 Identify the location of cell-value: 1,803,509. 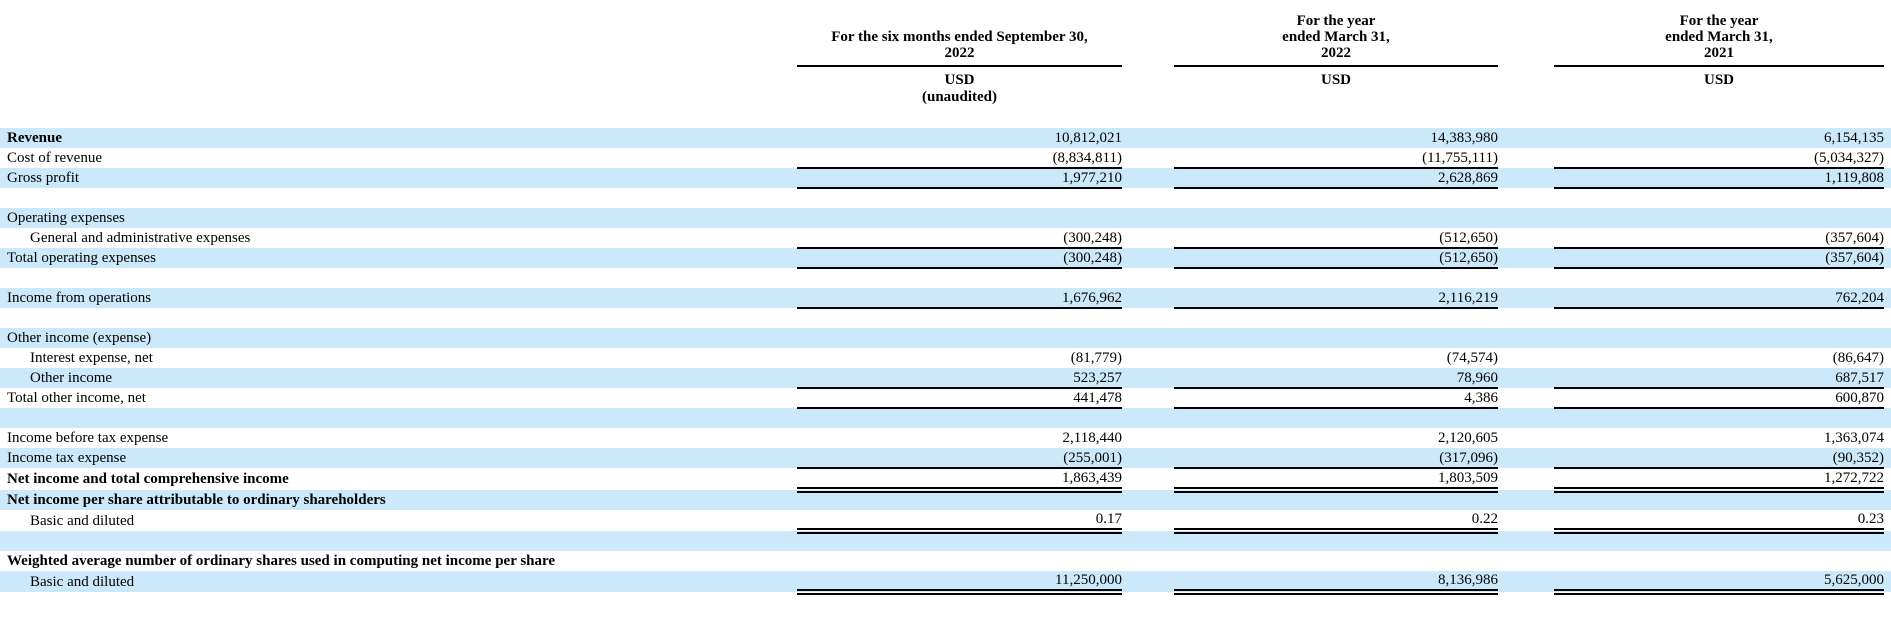
(1336, 480).